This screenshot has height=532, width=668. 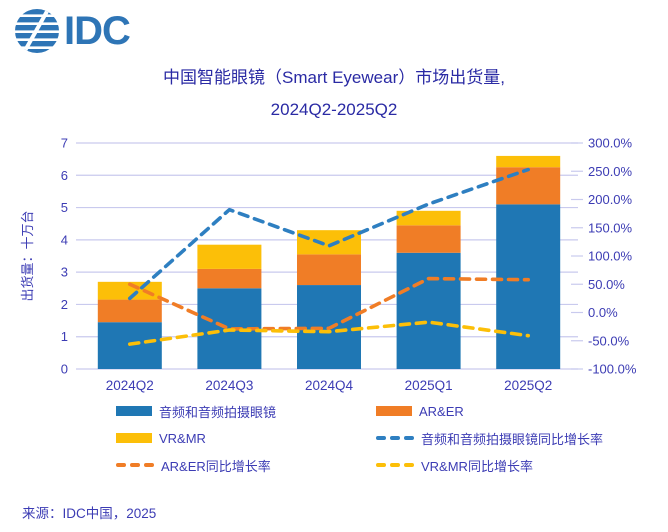 What do you see at coordinates (64, 336) in the screenshot?
I see `left-axis-tick: 1` at bounding box center [64, 336].